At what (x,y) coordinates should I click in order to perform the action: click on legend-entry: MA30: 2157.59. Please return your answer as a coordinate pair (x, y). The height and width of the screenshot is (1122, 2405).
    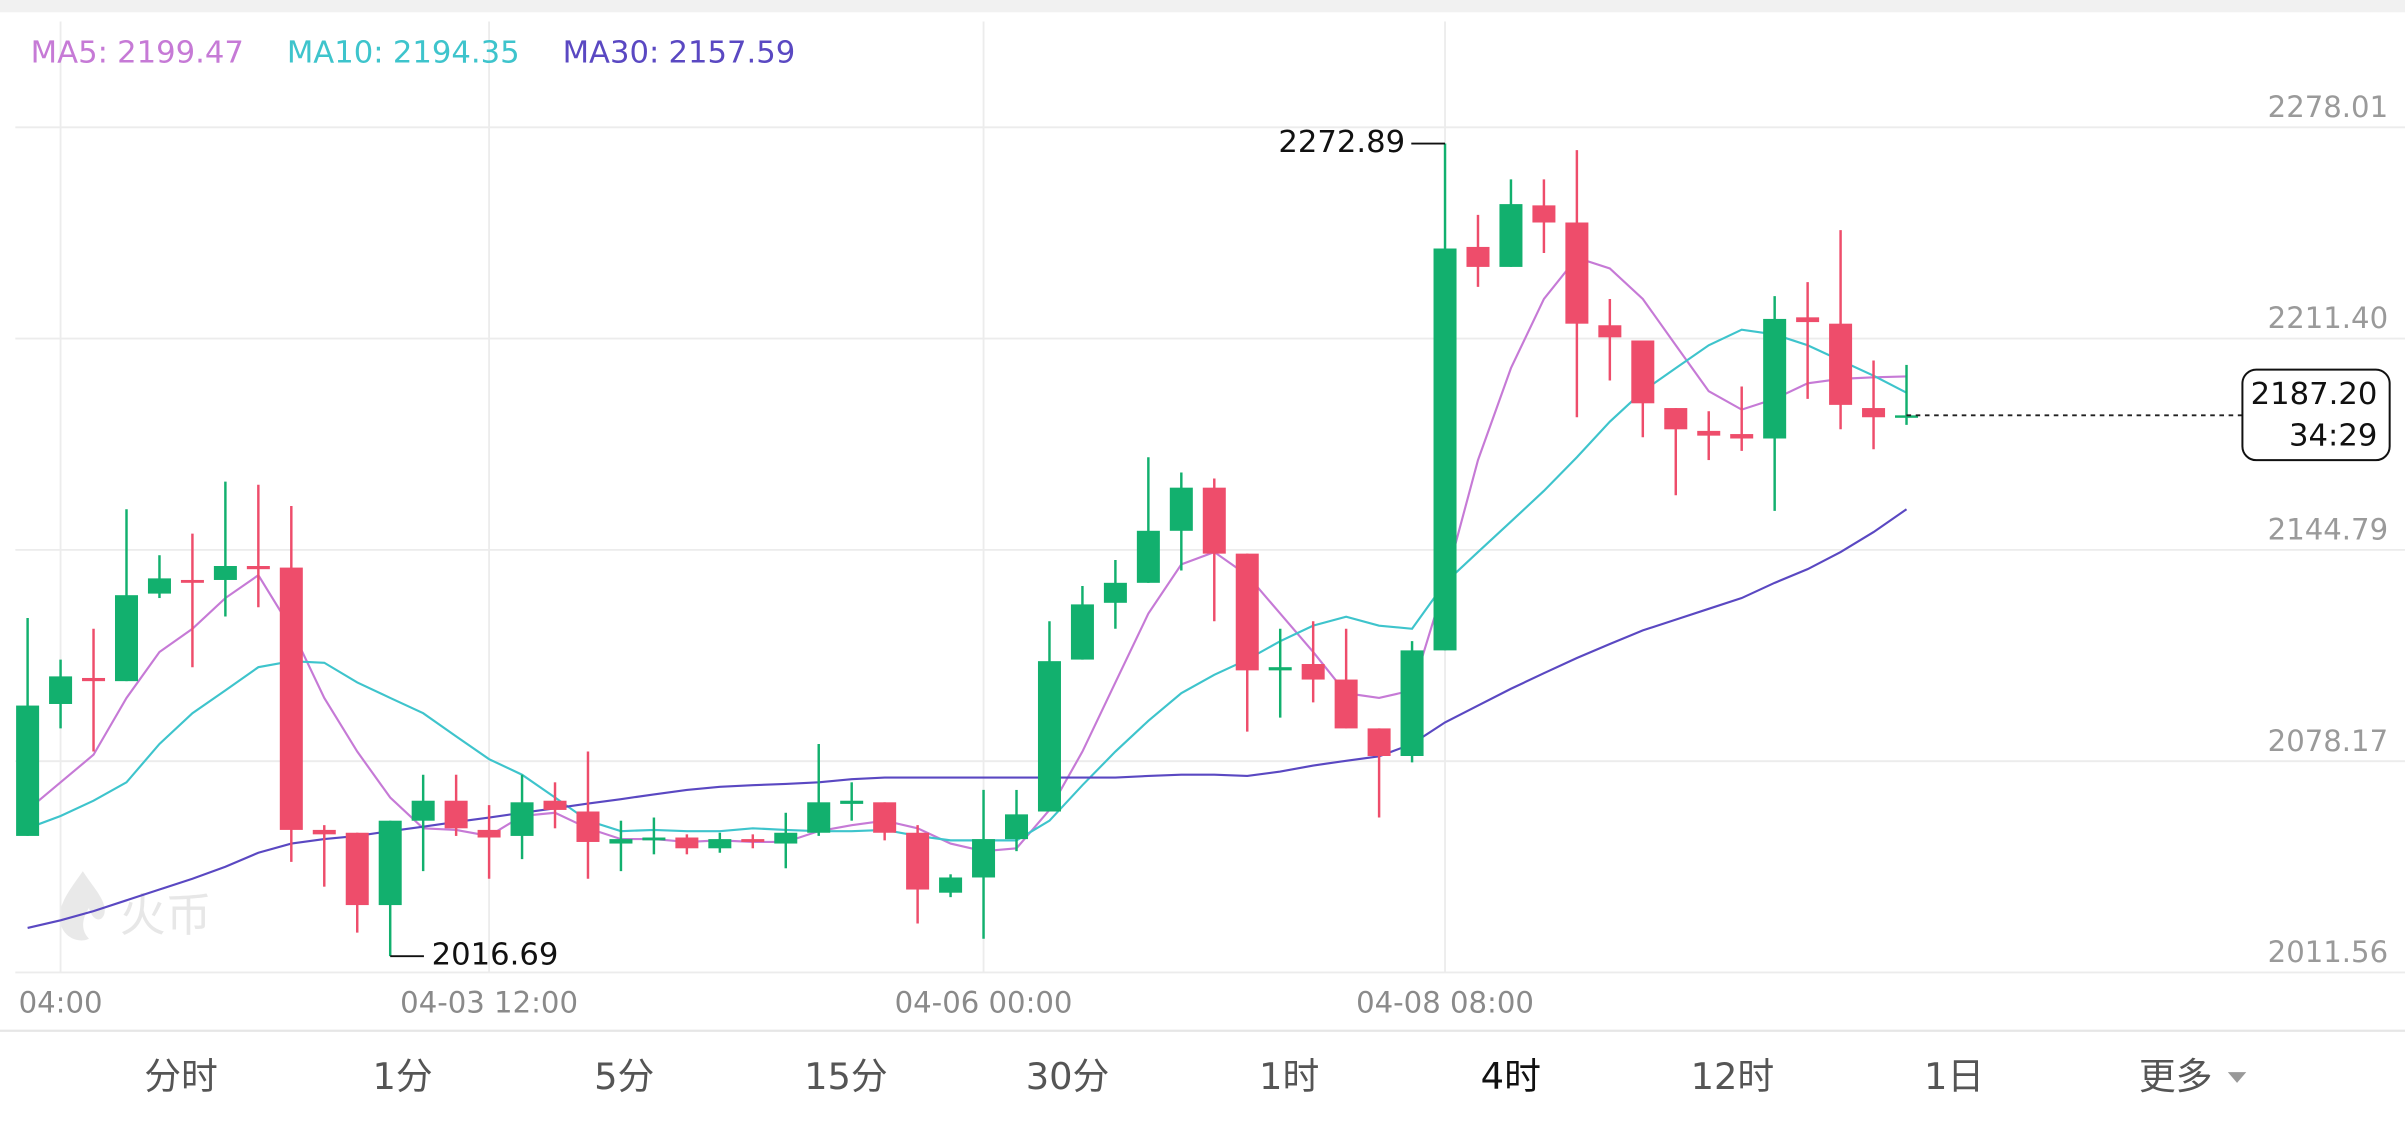
    Looking at the image, I should click on (679, 52).